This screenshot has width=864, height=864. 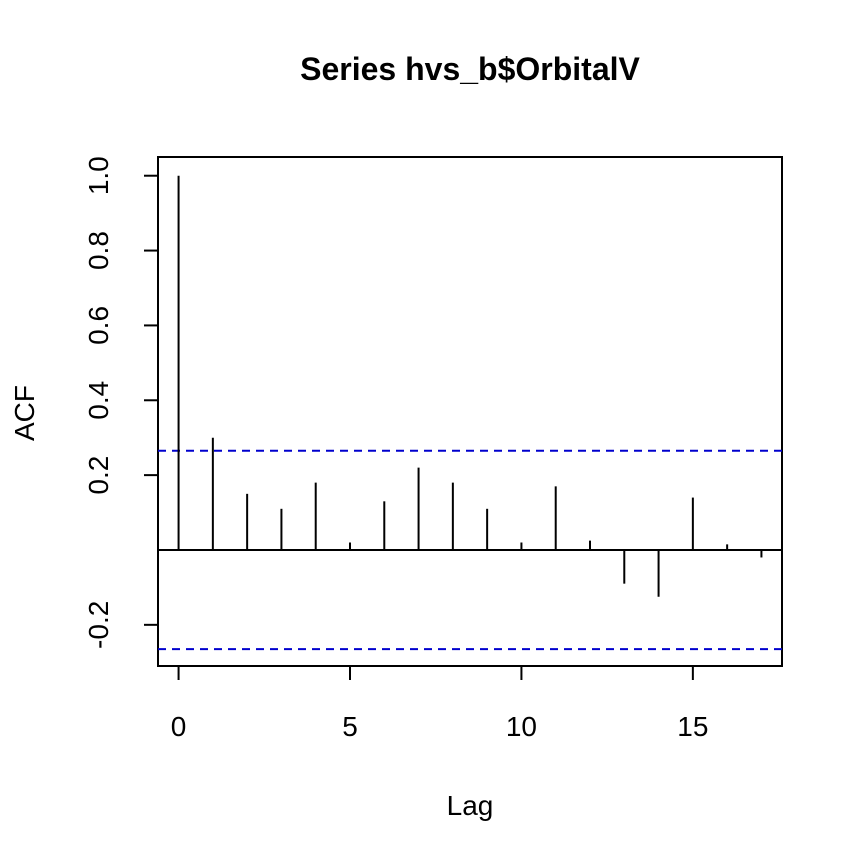 I want to click on x-tick-label: 0, so click(x=179, y=726).